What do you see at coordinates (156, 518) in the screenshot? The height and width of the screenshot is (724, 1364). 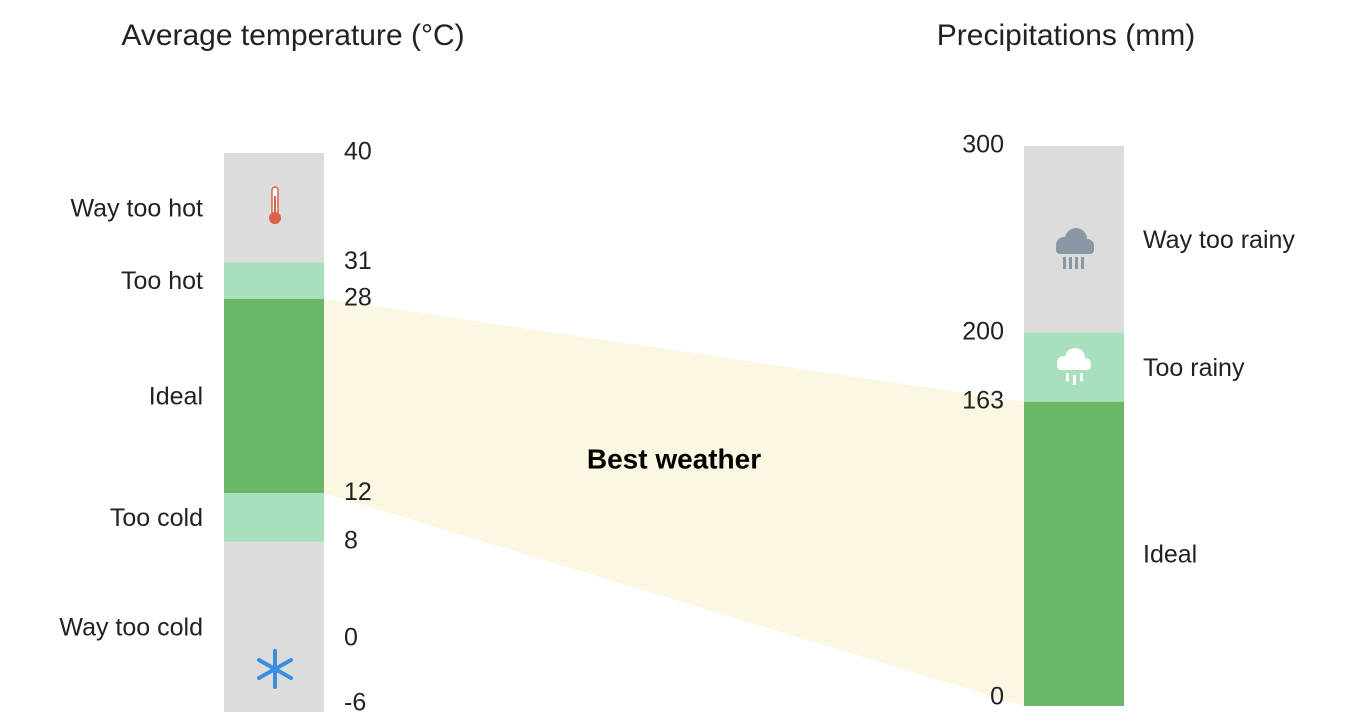 I see `band-label: Too cold` at bounding box center [156, 518].